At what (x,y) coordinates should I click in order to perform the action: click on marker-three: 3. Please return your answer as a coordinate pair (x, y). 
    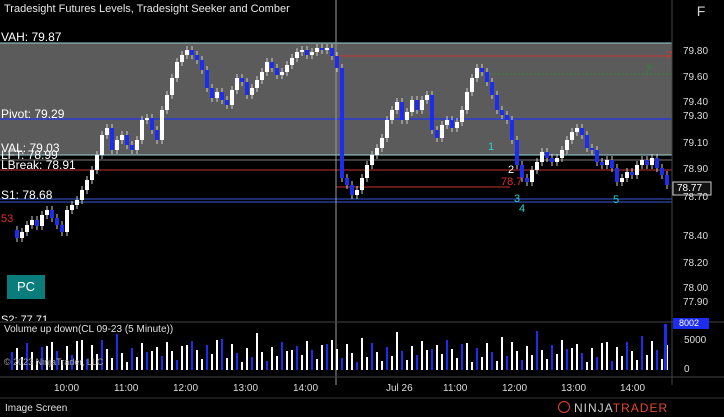
    Looking at the image, I should click on (517, 199).